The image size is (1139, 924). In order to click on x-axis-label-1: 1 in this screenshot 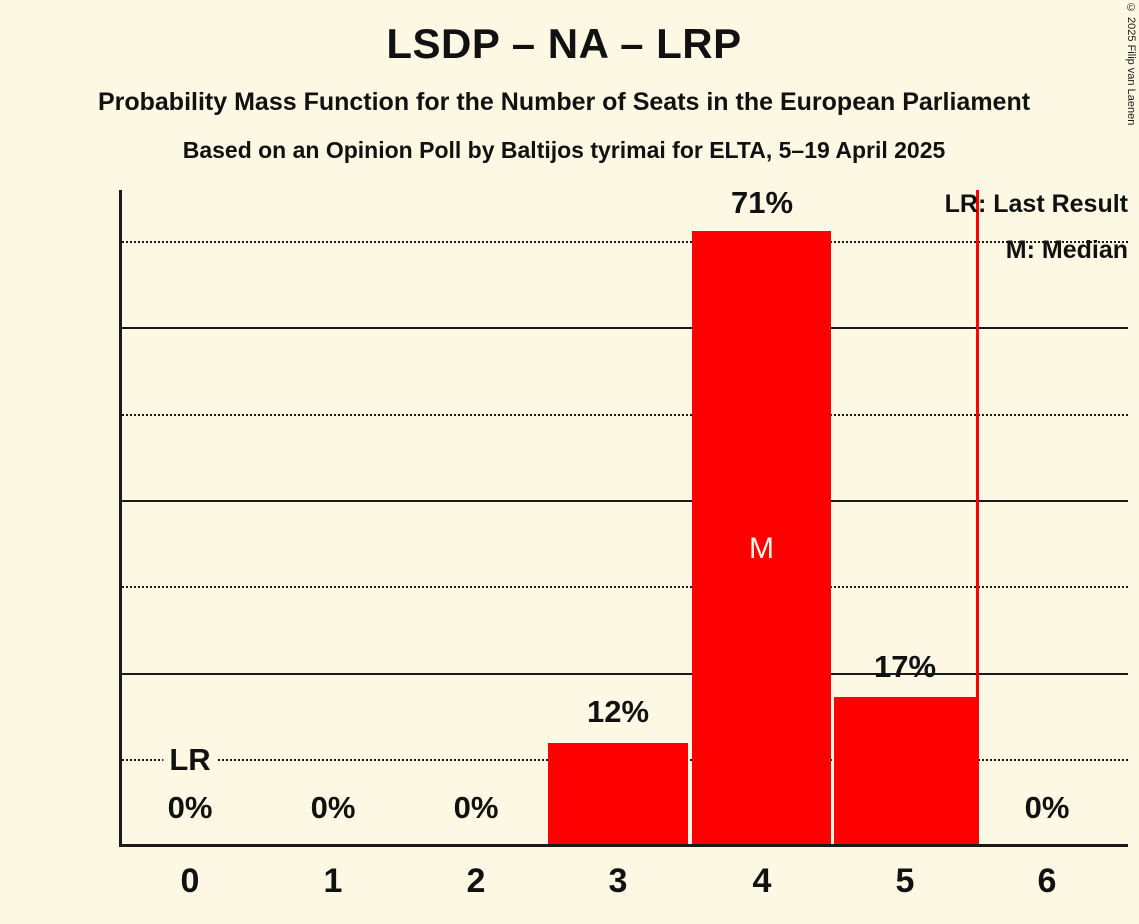, I will do `click(333, 881)`.